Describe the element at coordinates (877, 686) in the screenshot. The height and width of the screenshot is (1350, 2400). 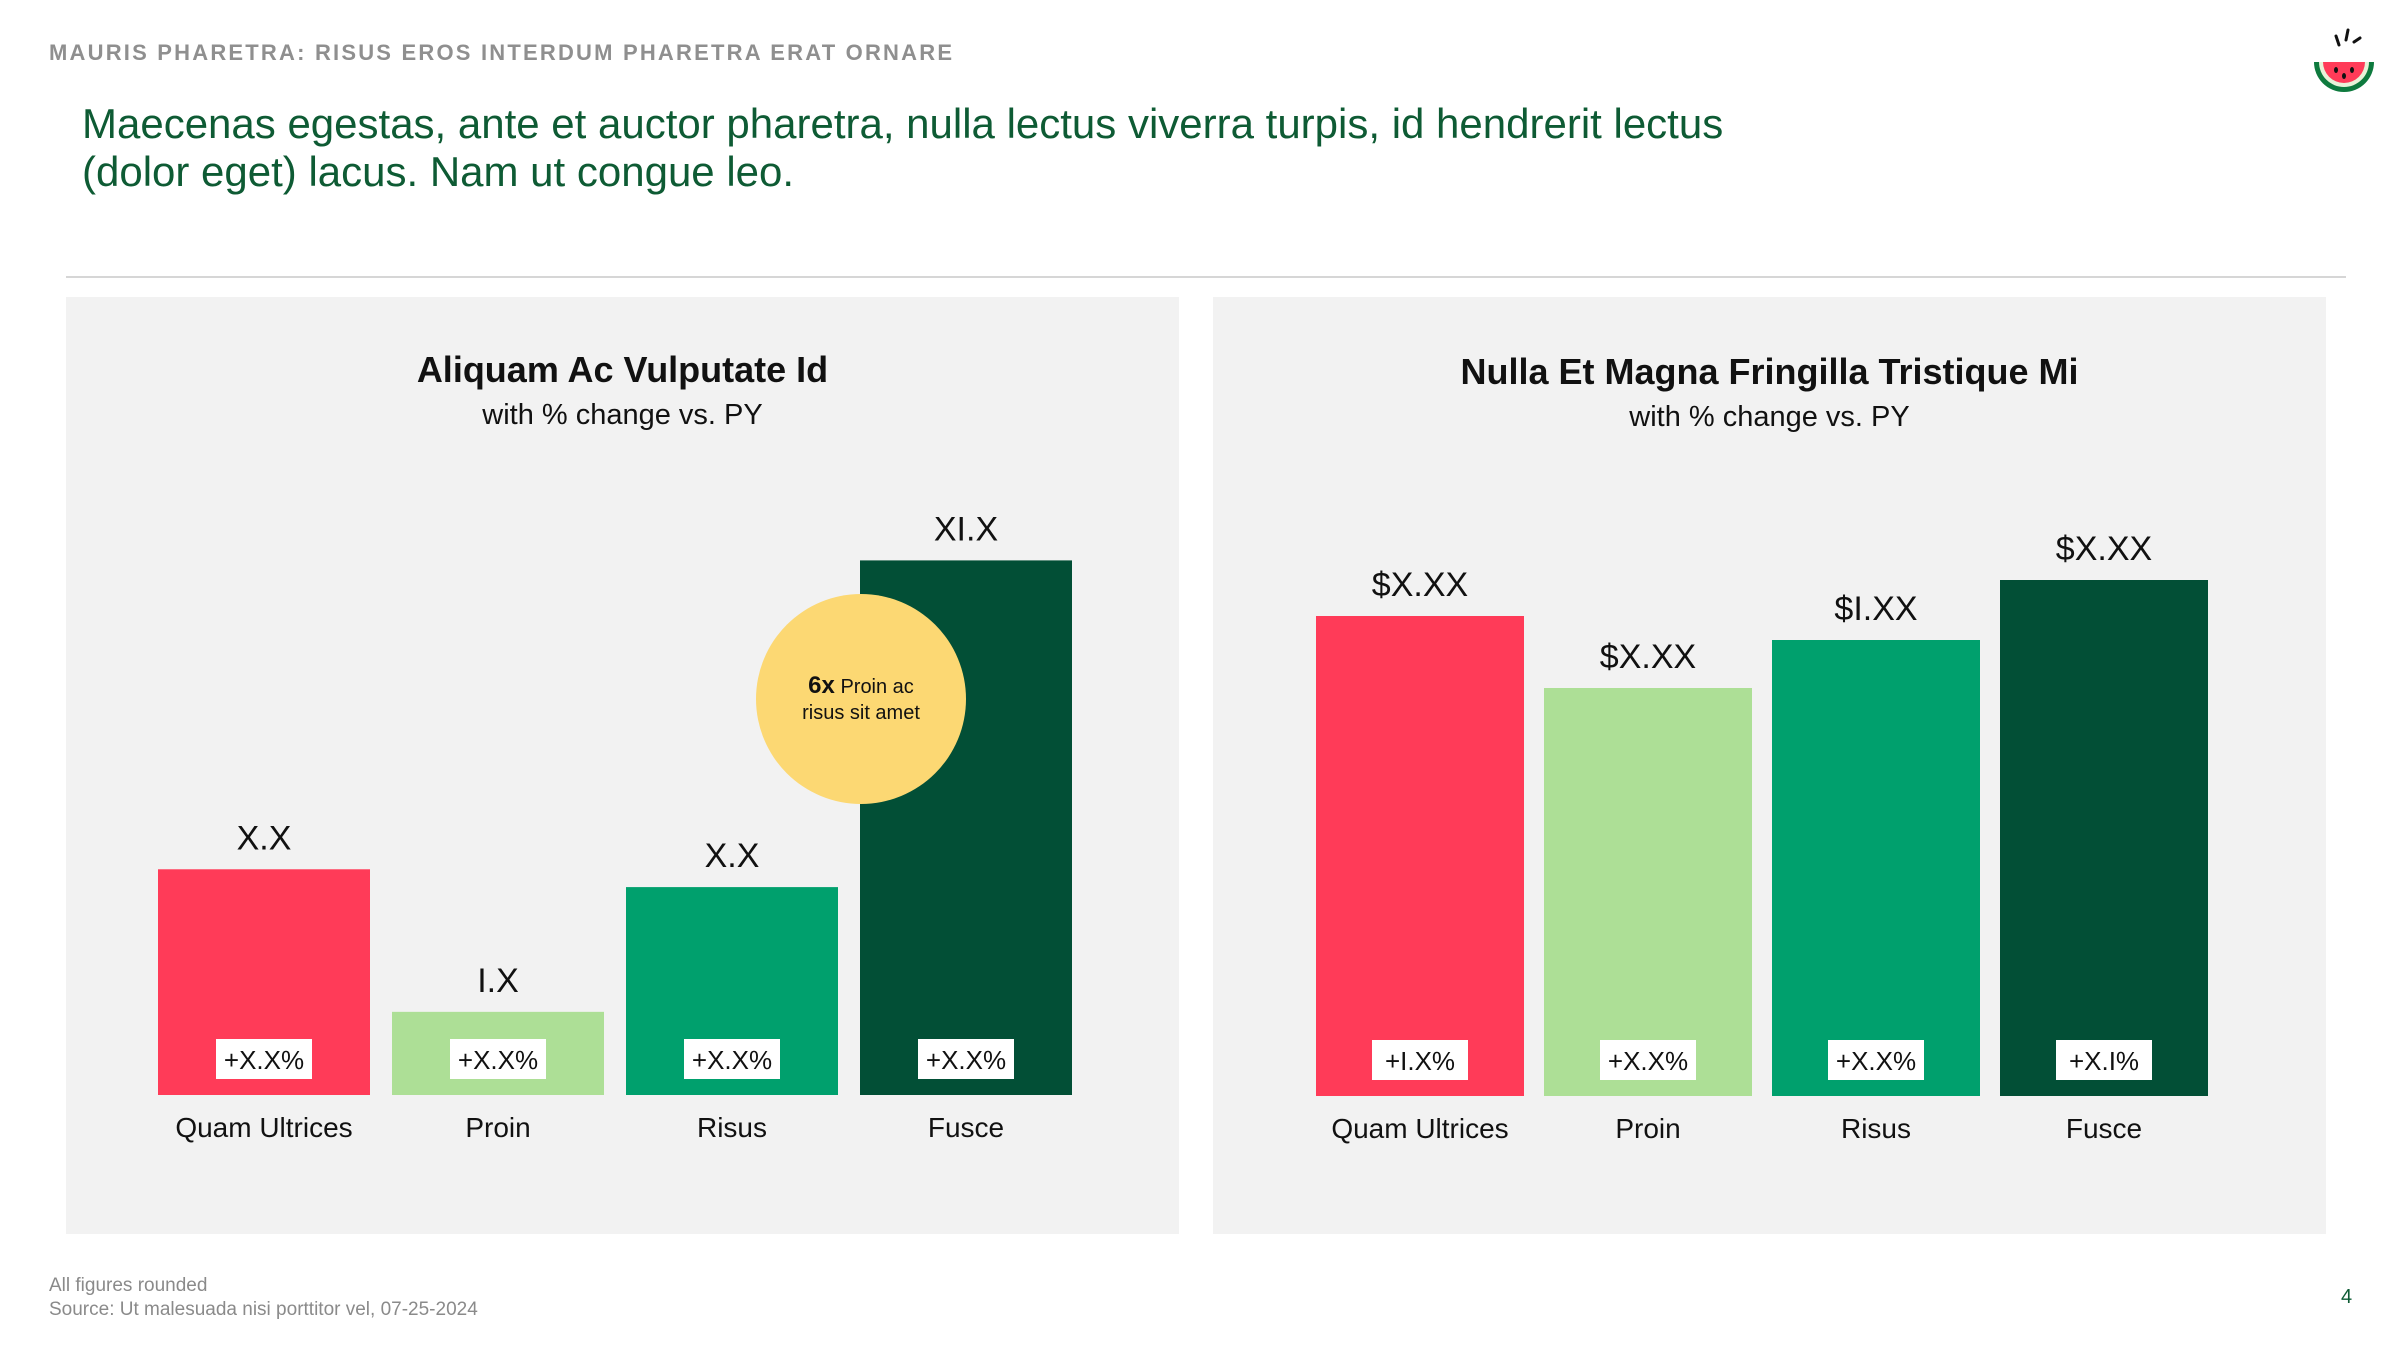
I see `callout-text-1: Proin ac` at that location.